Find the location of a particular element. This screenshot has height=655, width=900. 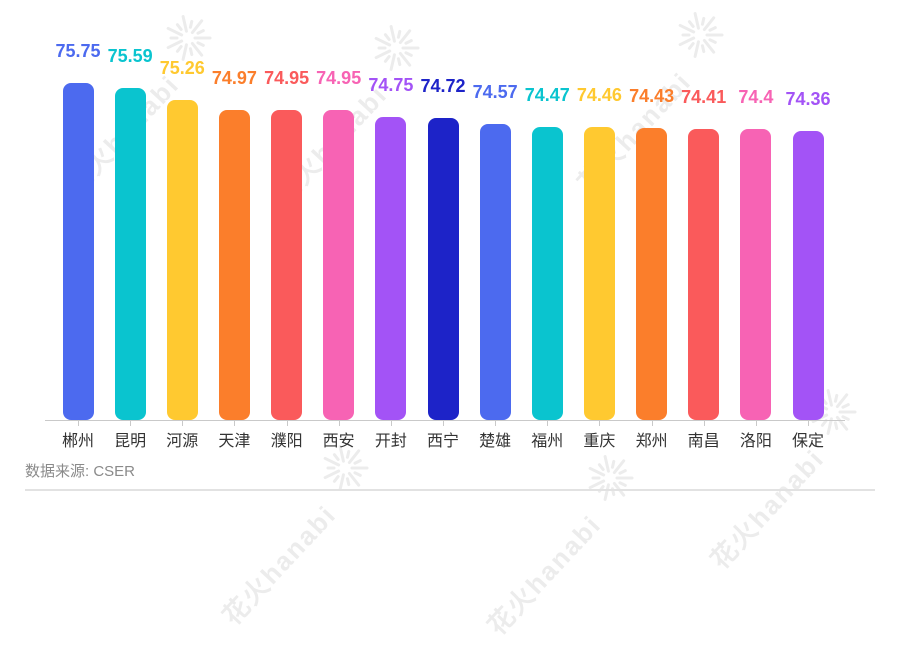

x-axis-label: 郑州 is located at coordinates (651, 441).